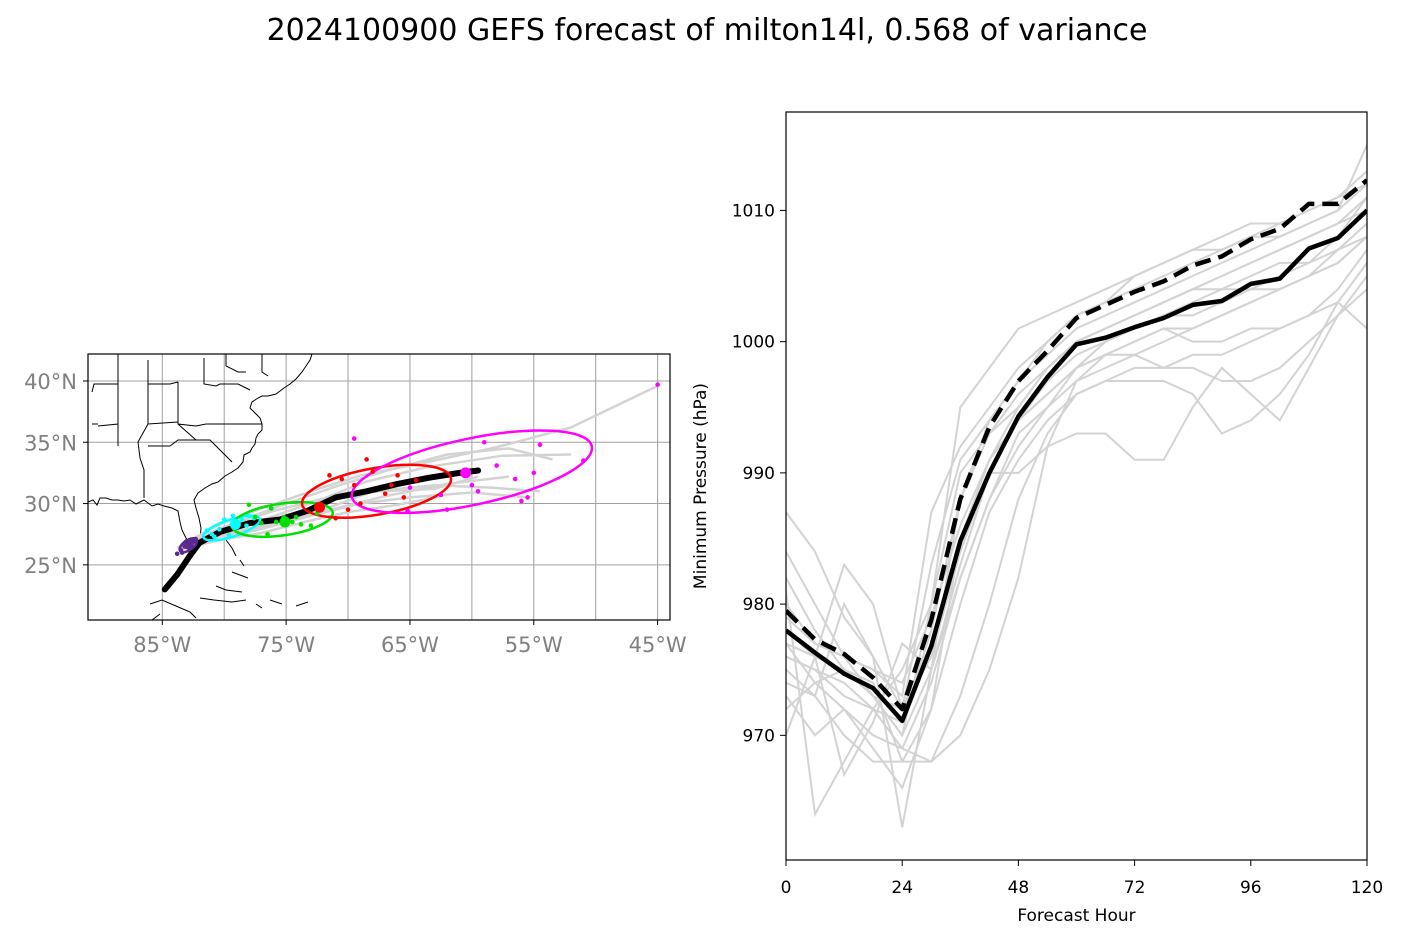 This screenshot has height=941, width=1402. What do you see at coordinates (50, 443) in the screenshot?
I see `map-y-tick-label: 35°N` at bounding box center [50, 443].